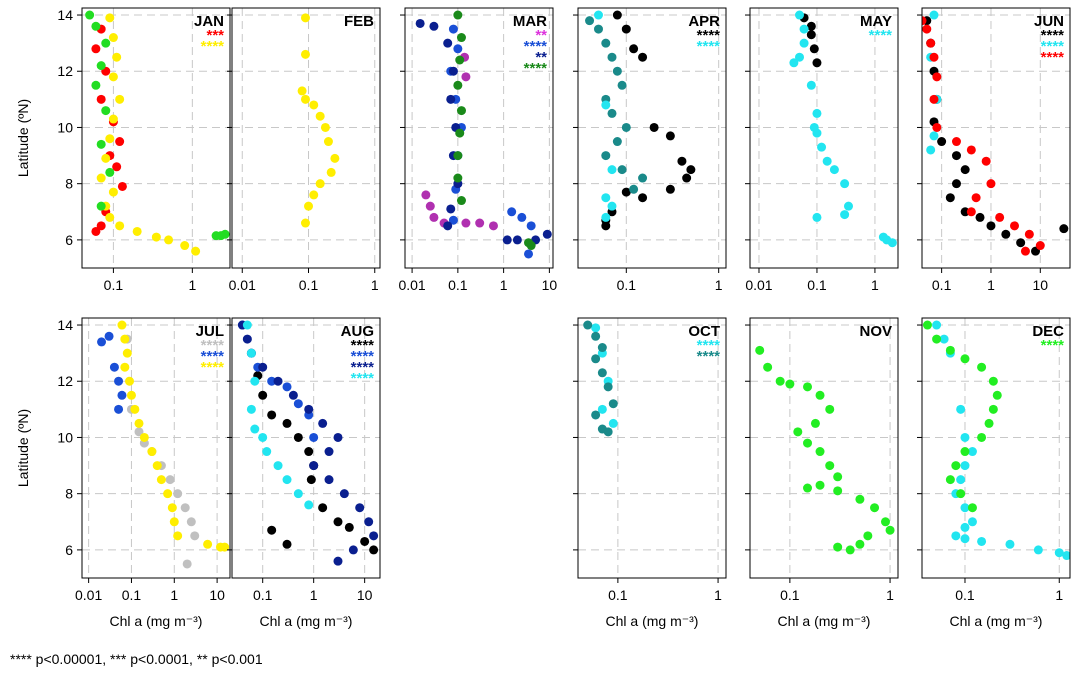 The image size is (1081, 681). What do you see at coordinates (875, 331) in the screenshot?
I see `panel-title: NOV` at bounding box center [875, 331].